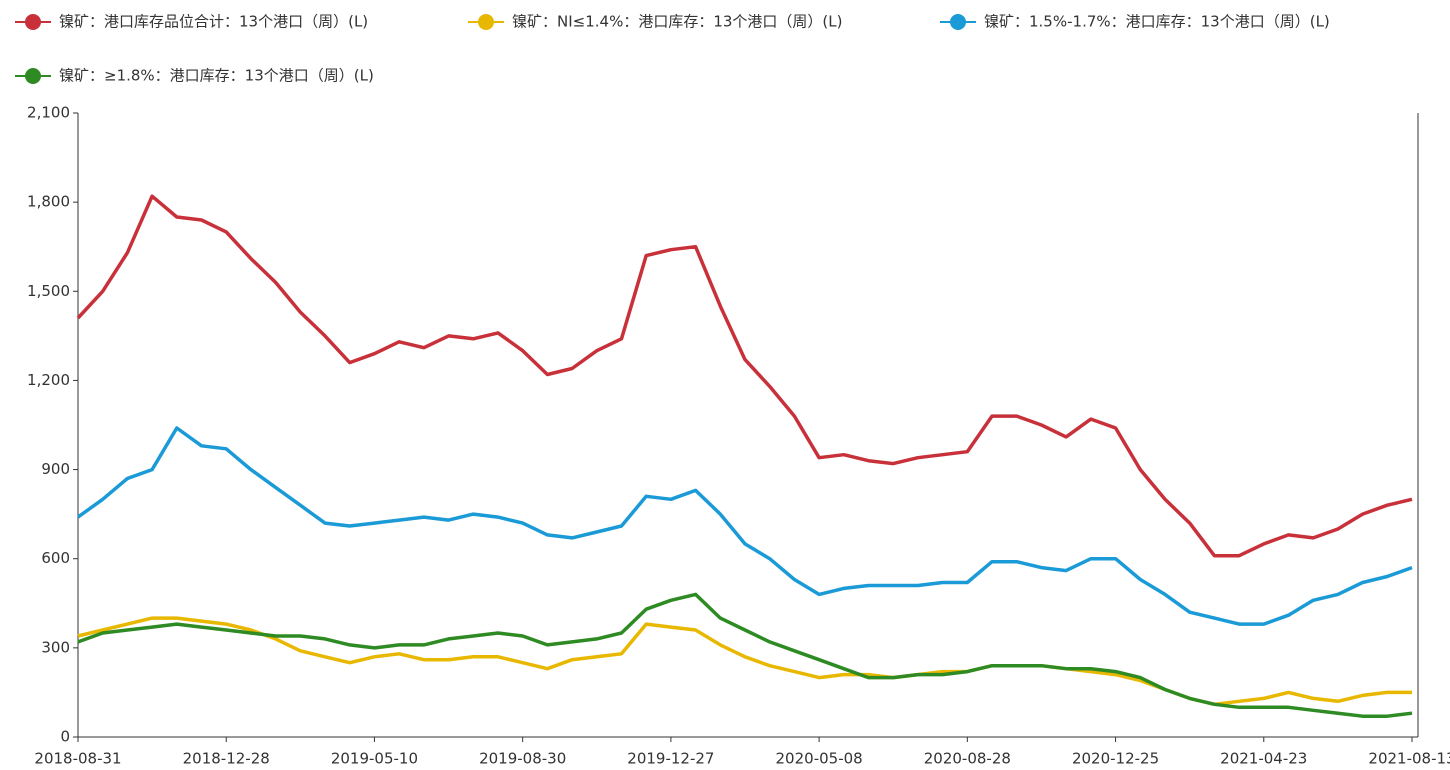  Describe the element at coordinates (77, 759) in the screenshot. I see `x-tick-label: 2018-08-31` at that location.